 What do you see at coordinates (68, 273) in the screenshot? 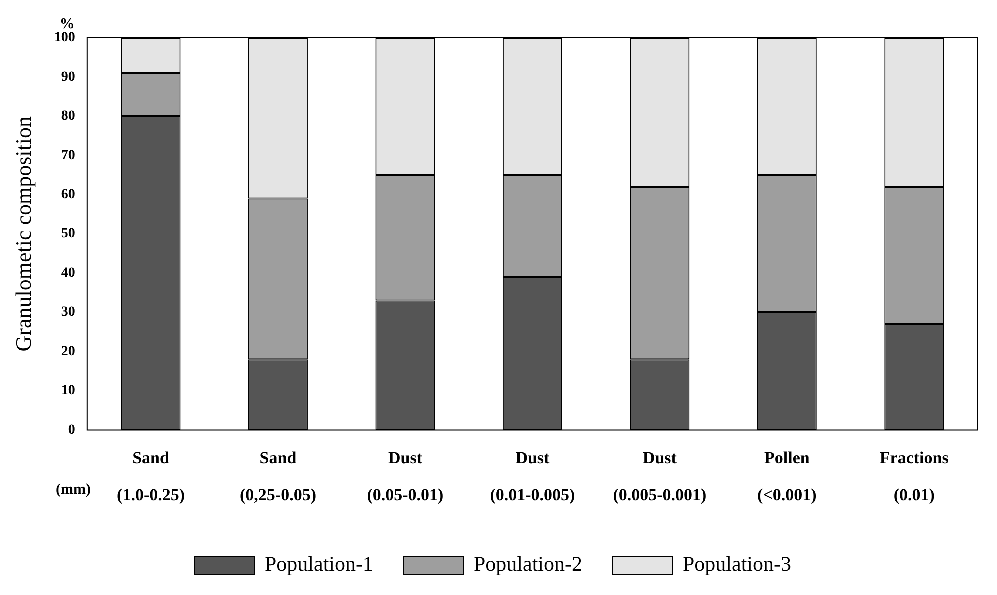
I see `y-tick-label: 40` at bounding box center [68, 273].